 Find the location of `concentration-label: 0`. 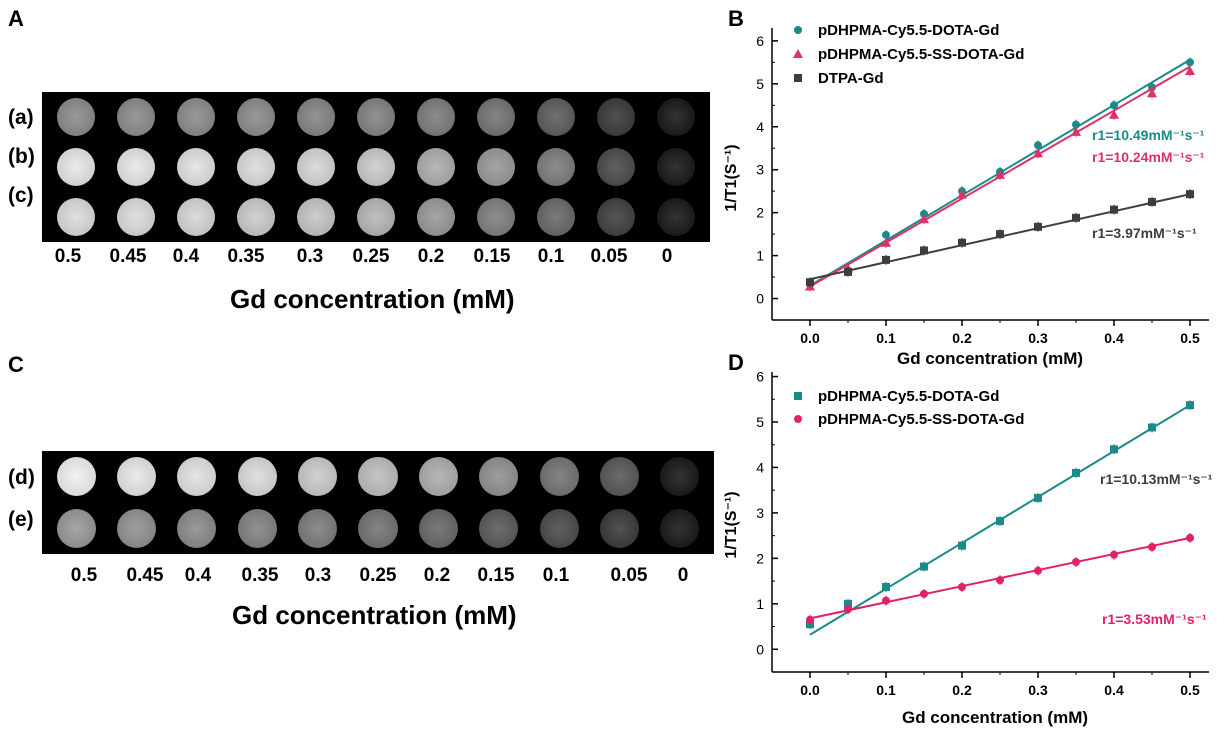

concentration-label: 0 is located at coordinates (683, 575).